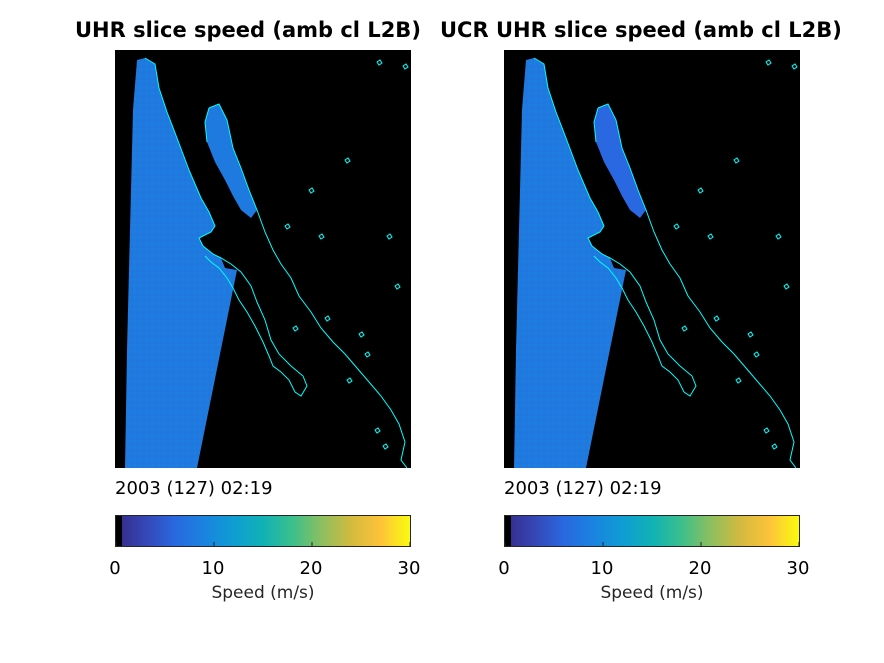  What do you see at coordinates (641, 30) in the screenshot?
I see `chart-title: UCR UHR slice speed (amb cl L2B)` at bounding box center [641, 30].